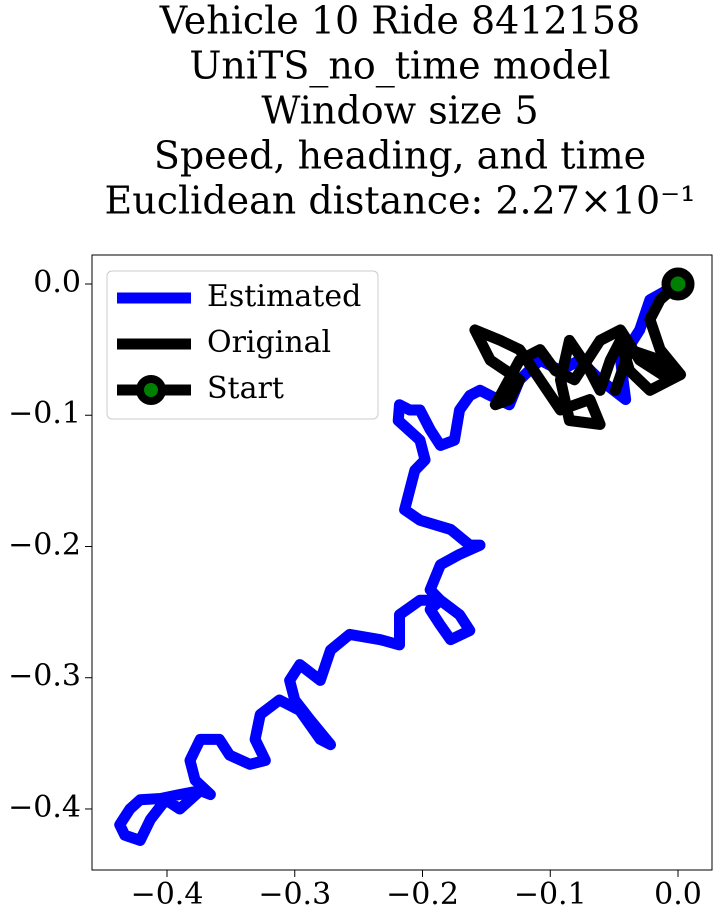 This screenshot has height=918, width=719. Describe the element at coordinates (678, 284) in the screenshot. I see `start-marker` at that location.